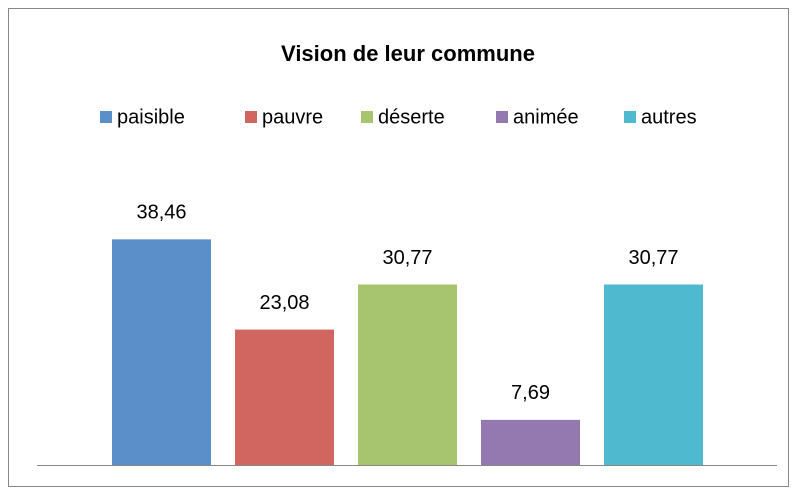  What do you see at coordinates (284, 303) in the screenshot?
I see `data-label: 23,08` at bounding box center [284, 303].